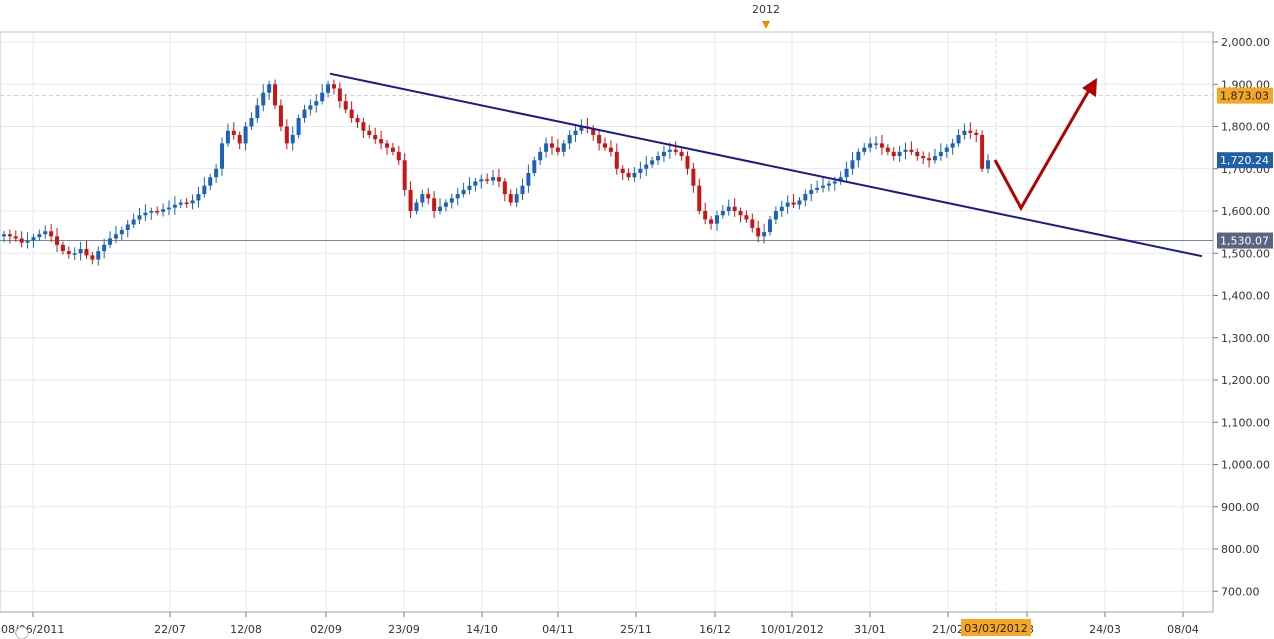  Describe the element at coordinates (1245, 380) in the screenshot. I see `y-tick-label: 1,200.00` at that location.